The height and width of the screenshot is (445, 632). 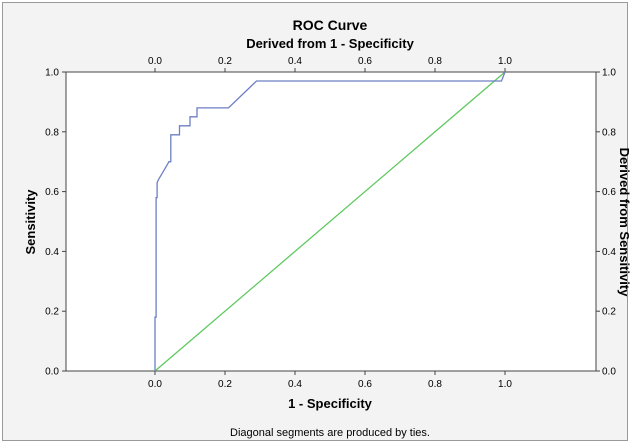 I want to click on x-tick-label-bottom: 1.0, so click(x=505, y=384).